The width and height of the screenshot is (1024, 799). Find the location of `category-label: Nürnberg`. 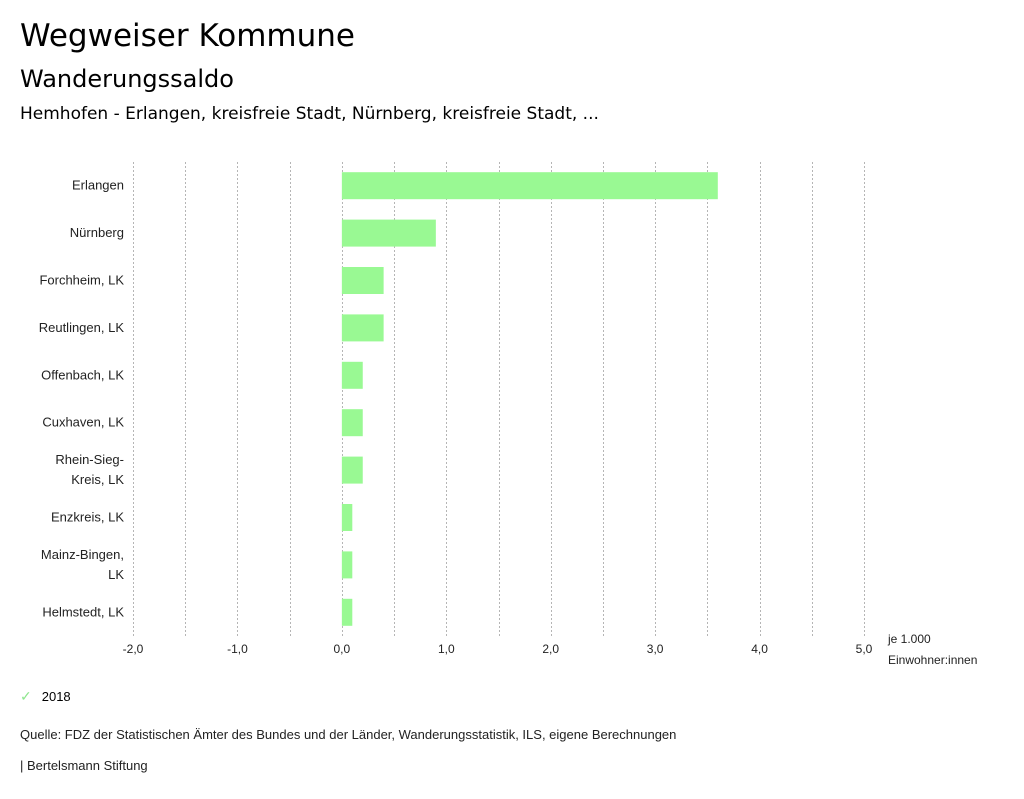

category-label: Nürnberg is located at coordinates (97, 232).